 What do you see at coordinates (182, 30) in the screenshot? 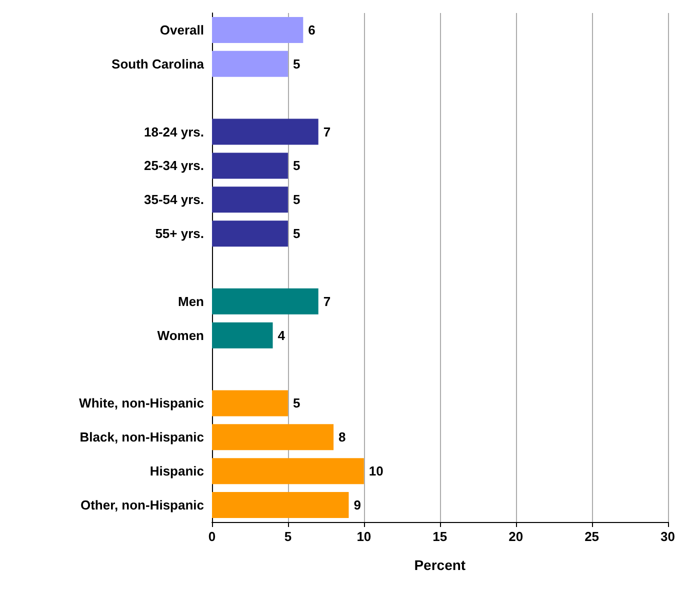
I see `y-tick-label: Overall` at bounding box center [182, 30].